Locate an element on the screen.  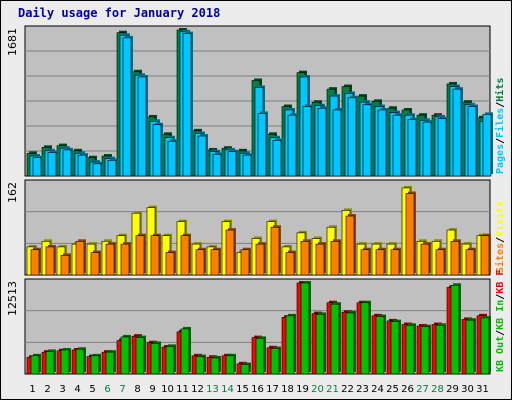
x-tick-label: 19 is located at coordinates (302, 389).